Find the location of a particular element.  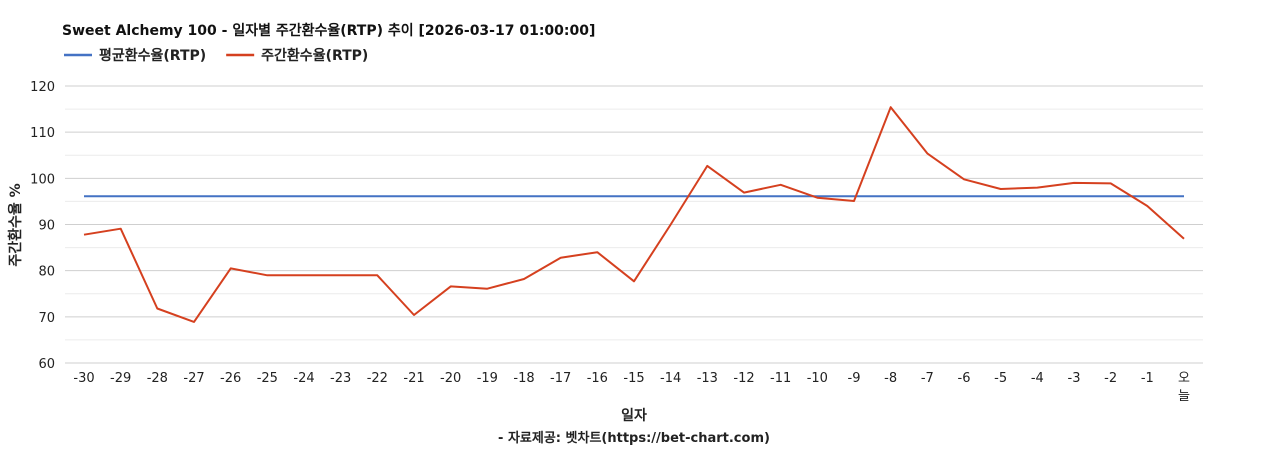

x-tick-label: -8 is located at coordinates (890, 378).